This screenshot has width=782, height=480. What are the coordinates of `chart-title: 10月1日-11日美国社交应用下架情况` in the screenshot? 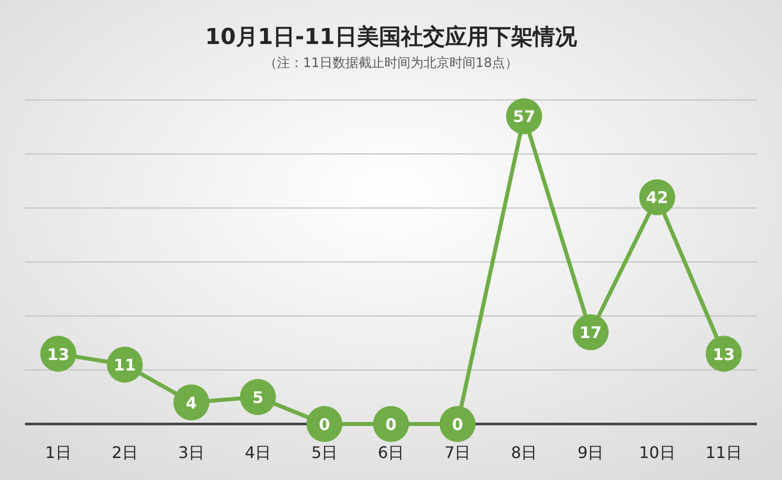 It's located at (391, 37).